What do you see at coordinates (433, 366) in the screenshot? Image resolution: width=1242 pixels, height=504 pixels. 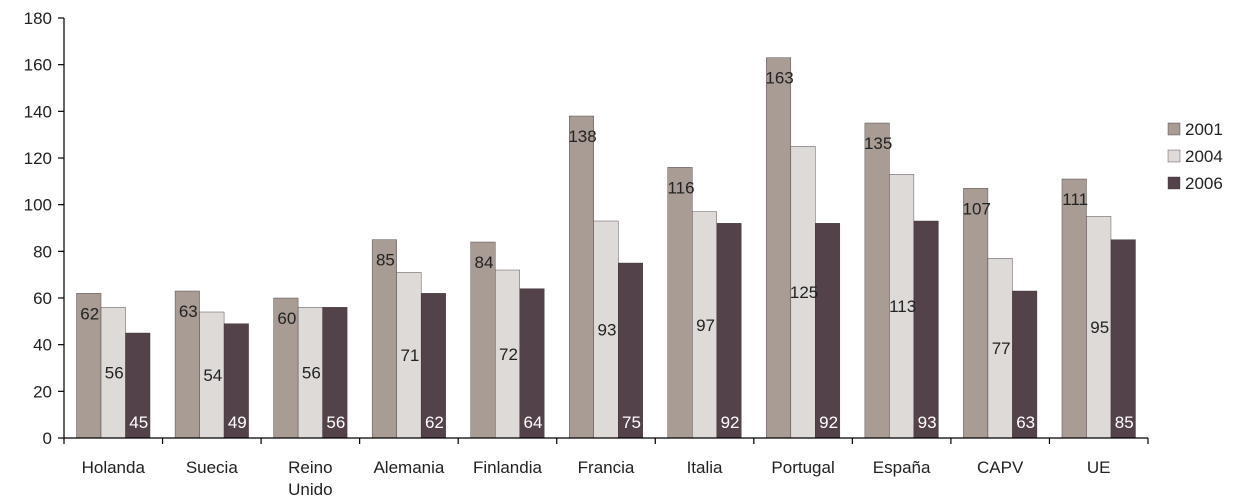 I see `bar-2006-alemania` at bounding box center [433, 366].